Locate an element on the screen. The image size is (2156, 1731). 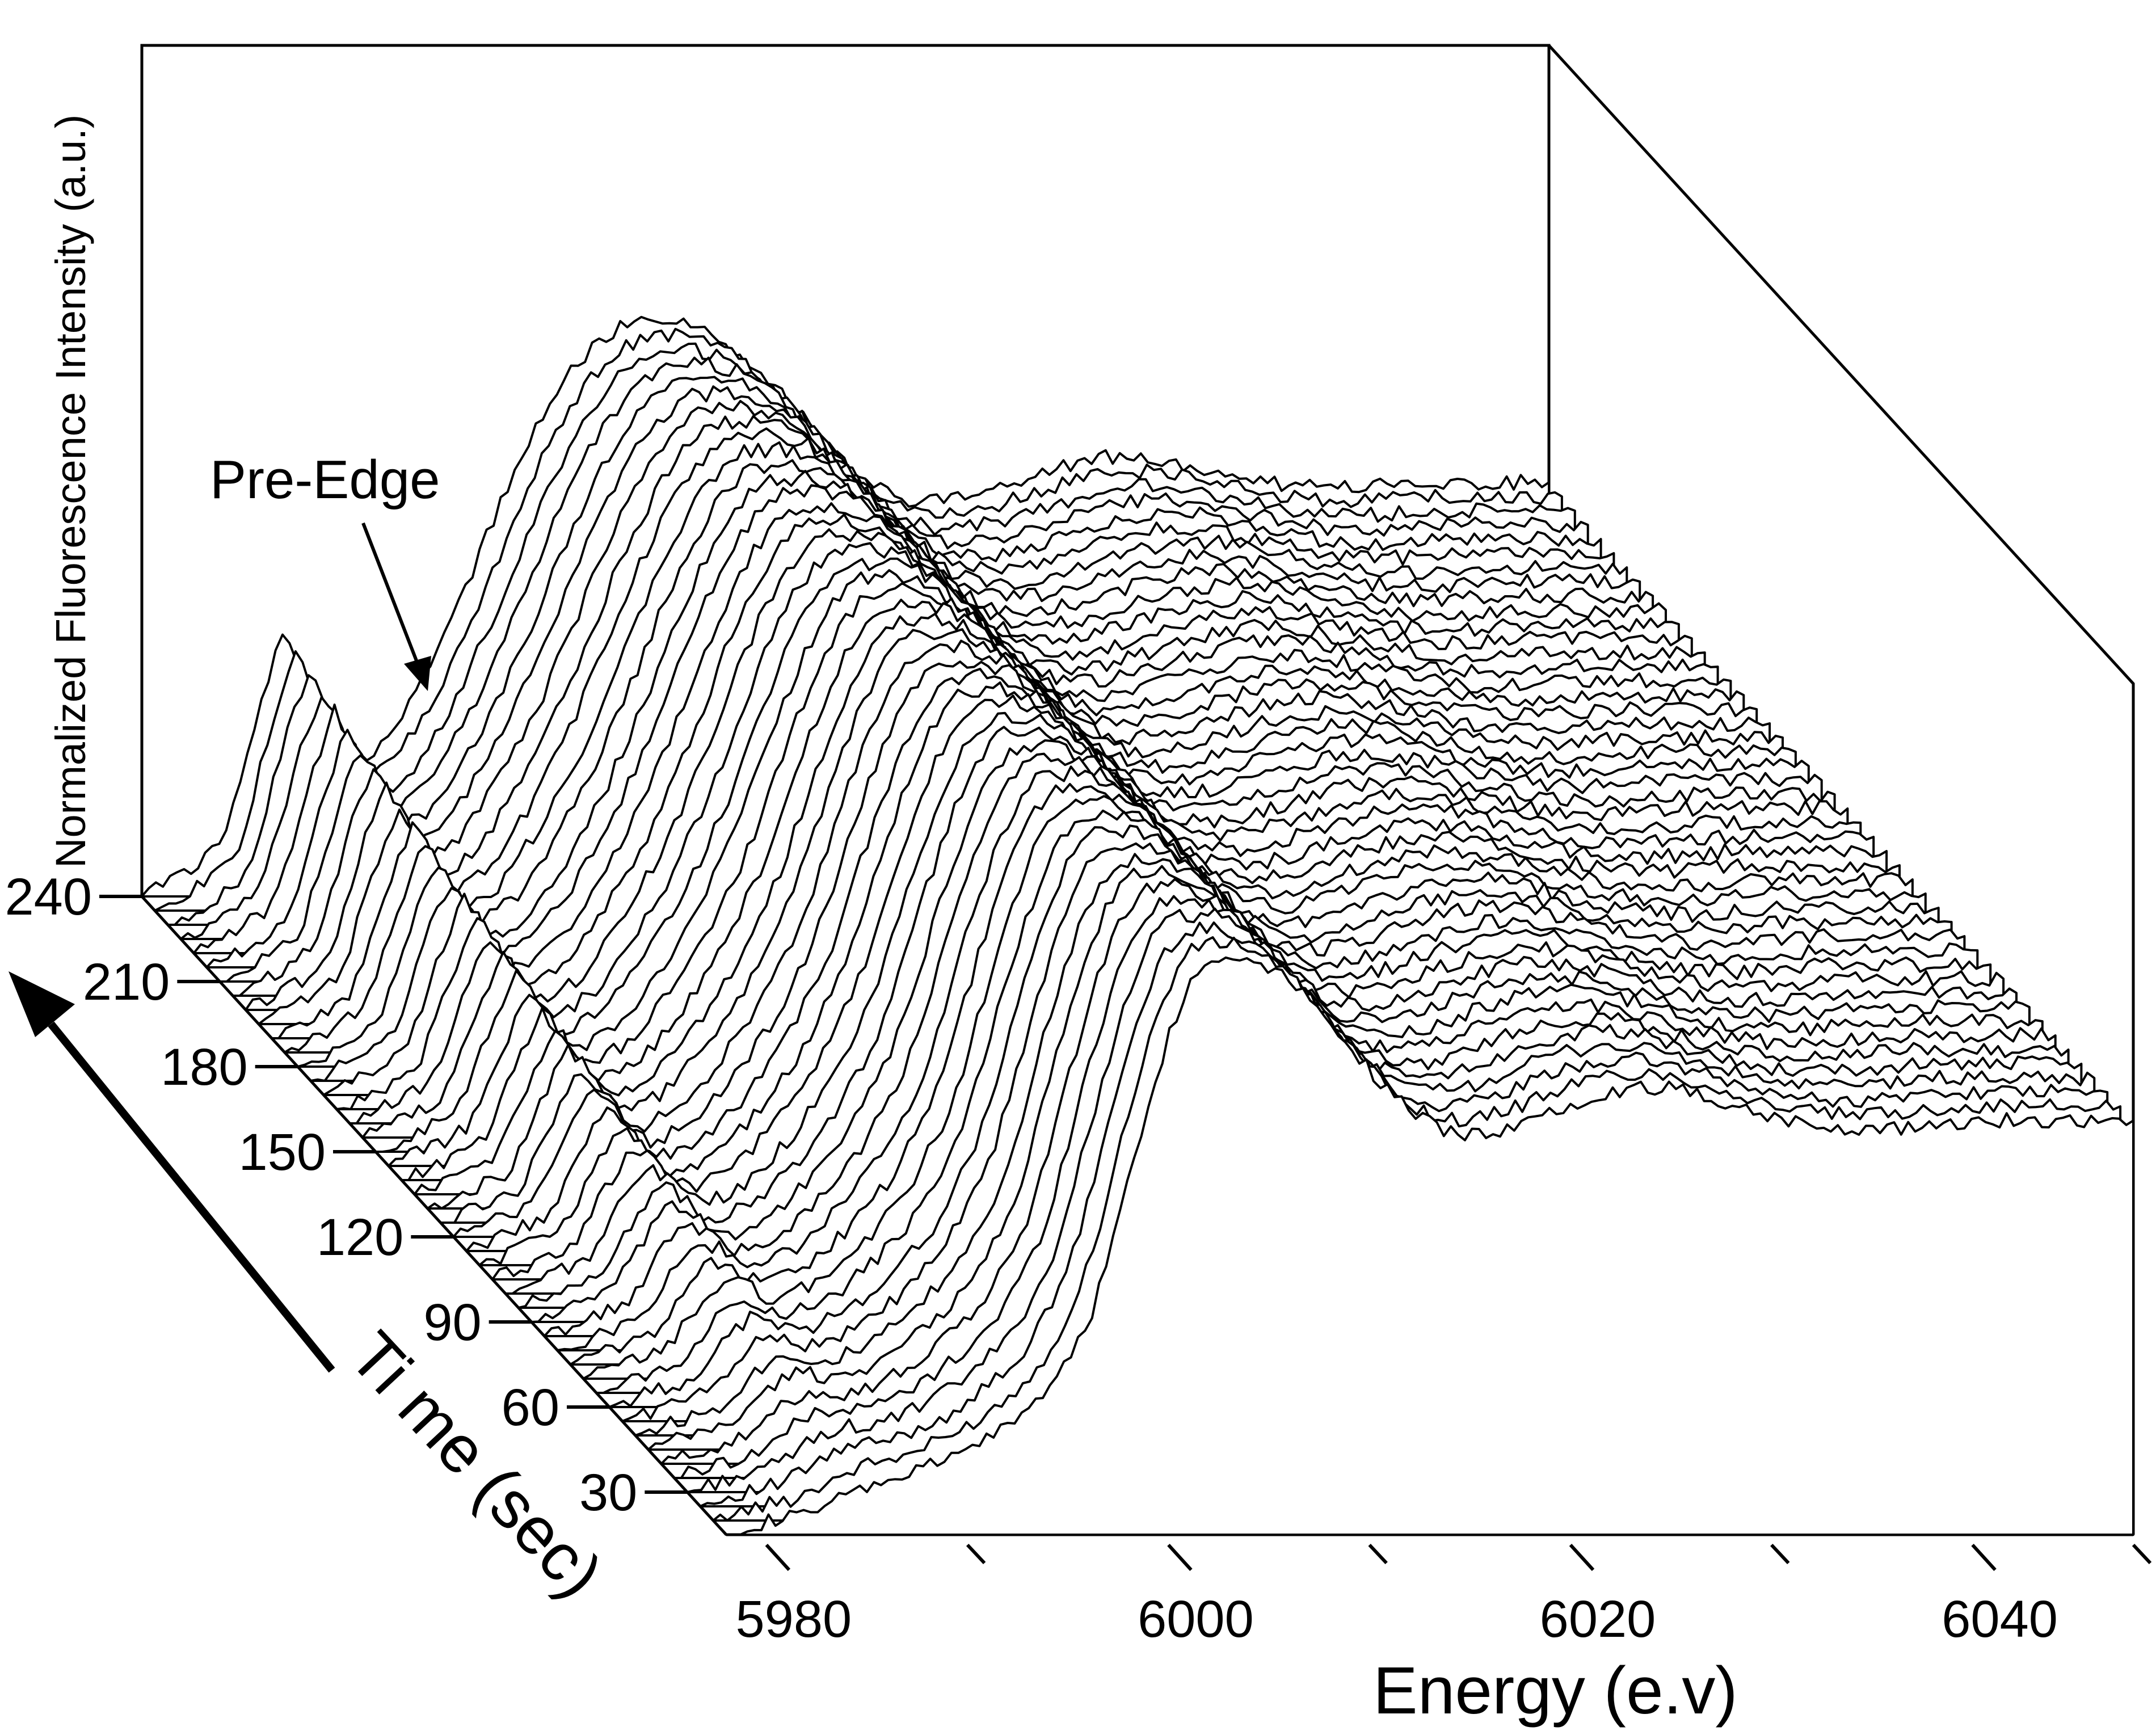
time-direction-arrow-head is located at coordinates (42, 1004).